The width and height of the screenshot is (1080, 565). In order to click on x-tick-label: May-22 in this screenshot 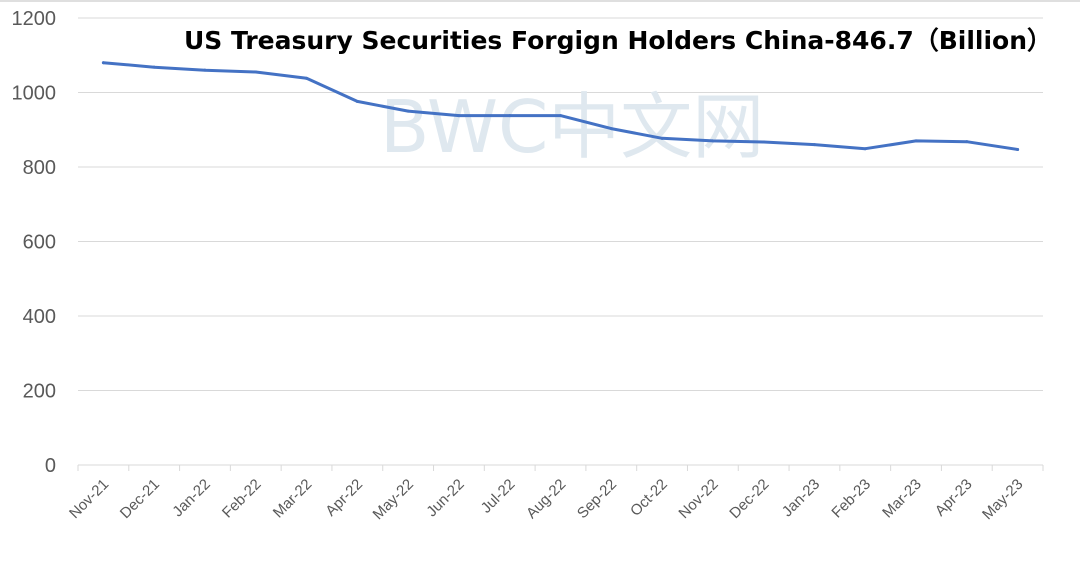, I will do `click(393, 499)`.